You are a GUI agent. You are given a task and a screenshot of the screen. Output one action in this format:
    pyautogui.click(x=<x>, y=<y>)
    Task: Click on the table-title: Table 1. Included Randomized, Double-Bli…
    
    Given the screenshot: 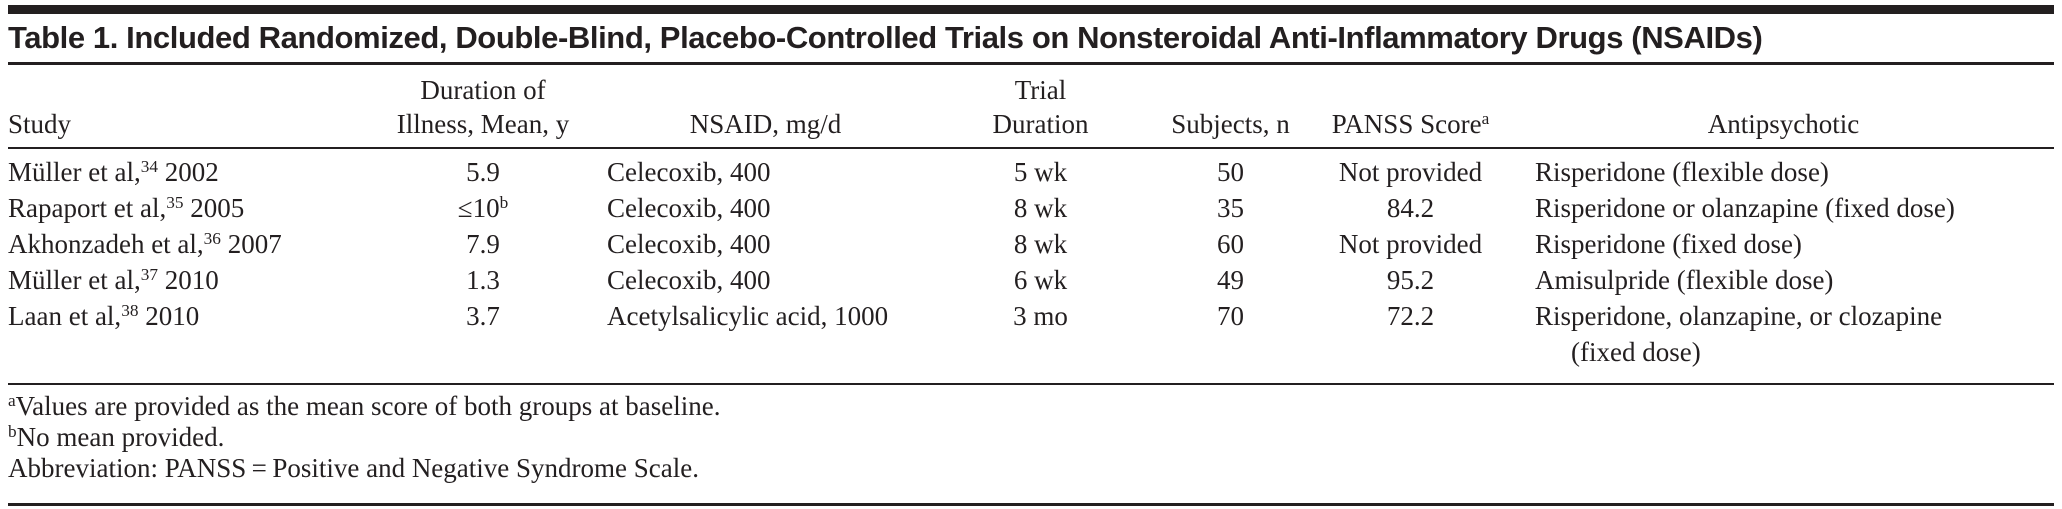 What is the action you would take?
    pyautogui.click(x=885, y=37)
    